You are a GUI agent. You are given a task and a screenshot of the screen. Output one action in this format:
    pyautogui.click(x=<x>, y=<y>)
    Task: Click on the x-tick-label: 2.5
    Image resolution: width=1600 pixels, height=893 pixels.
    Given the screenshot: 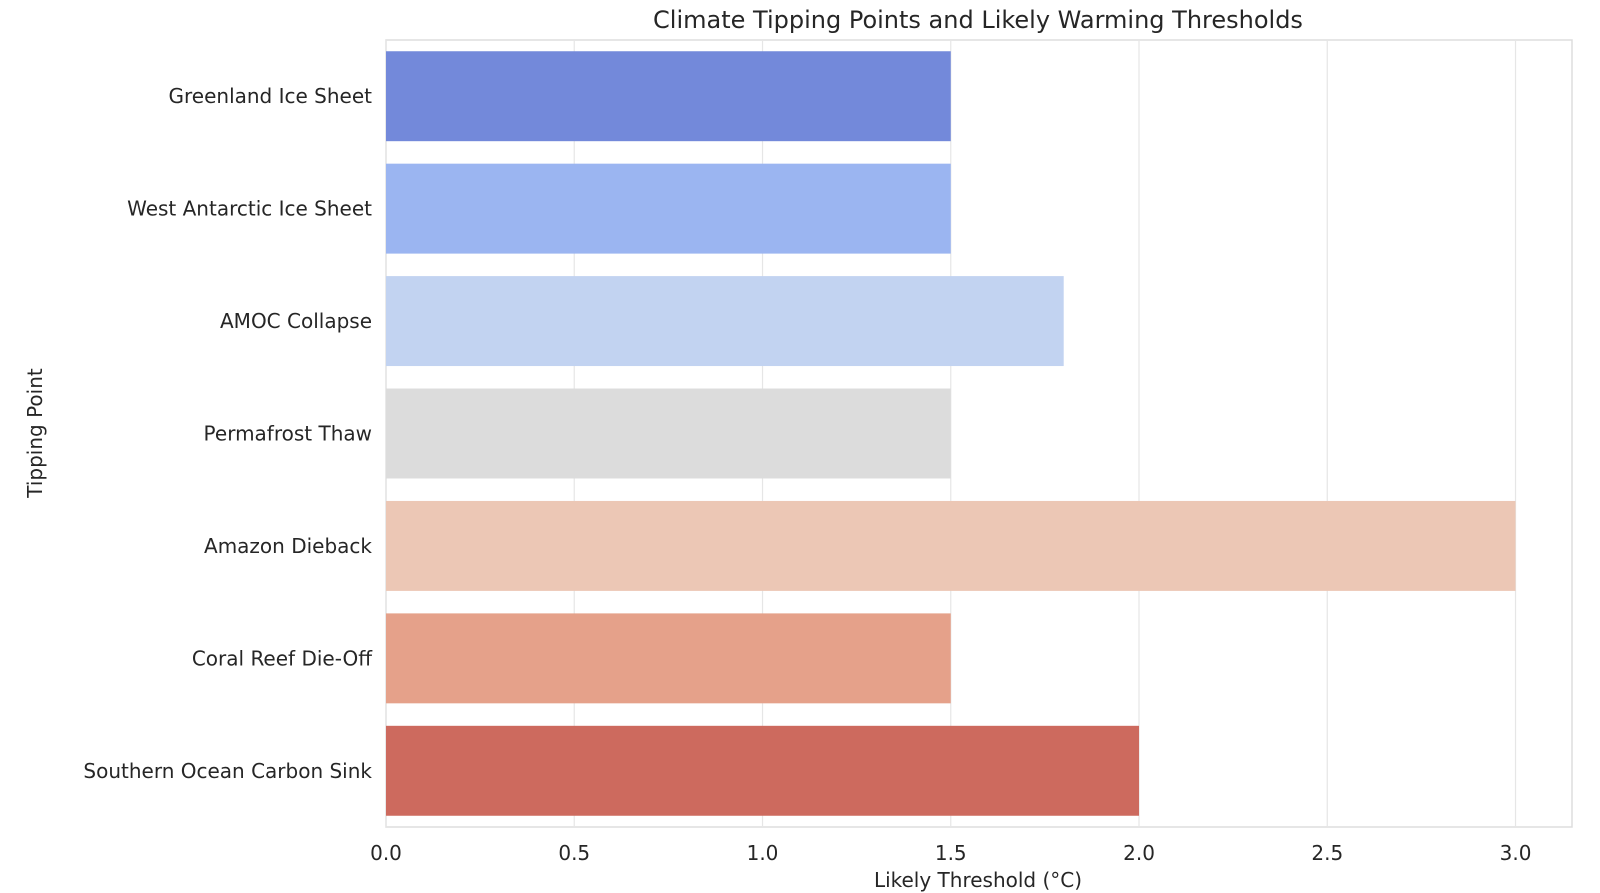 What is the action you would take?
    pyautogui.click(x=1327, y=853)
    